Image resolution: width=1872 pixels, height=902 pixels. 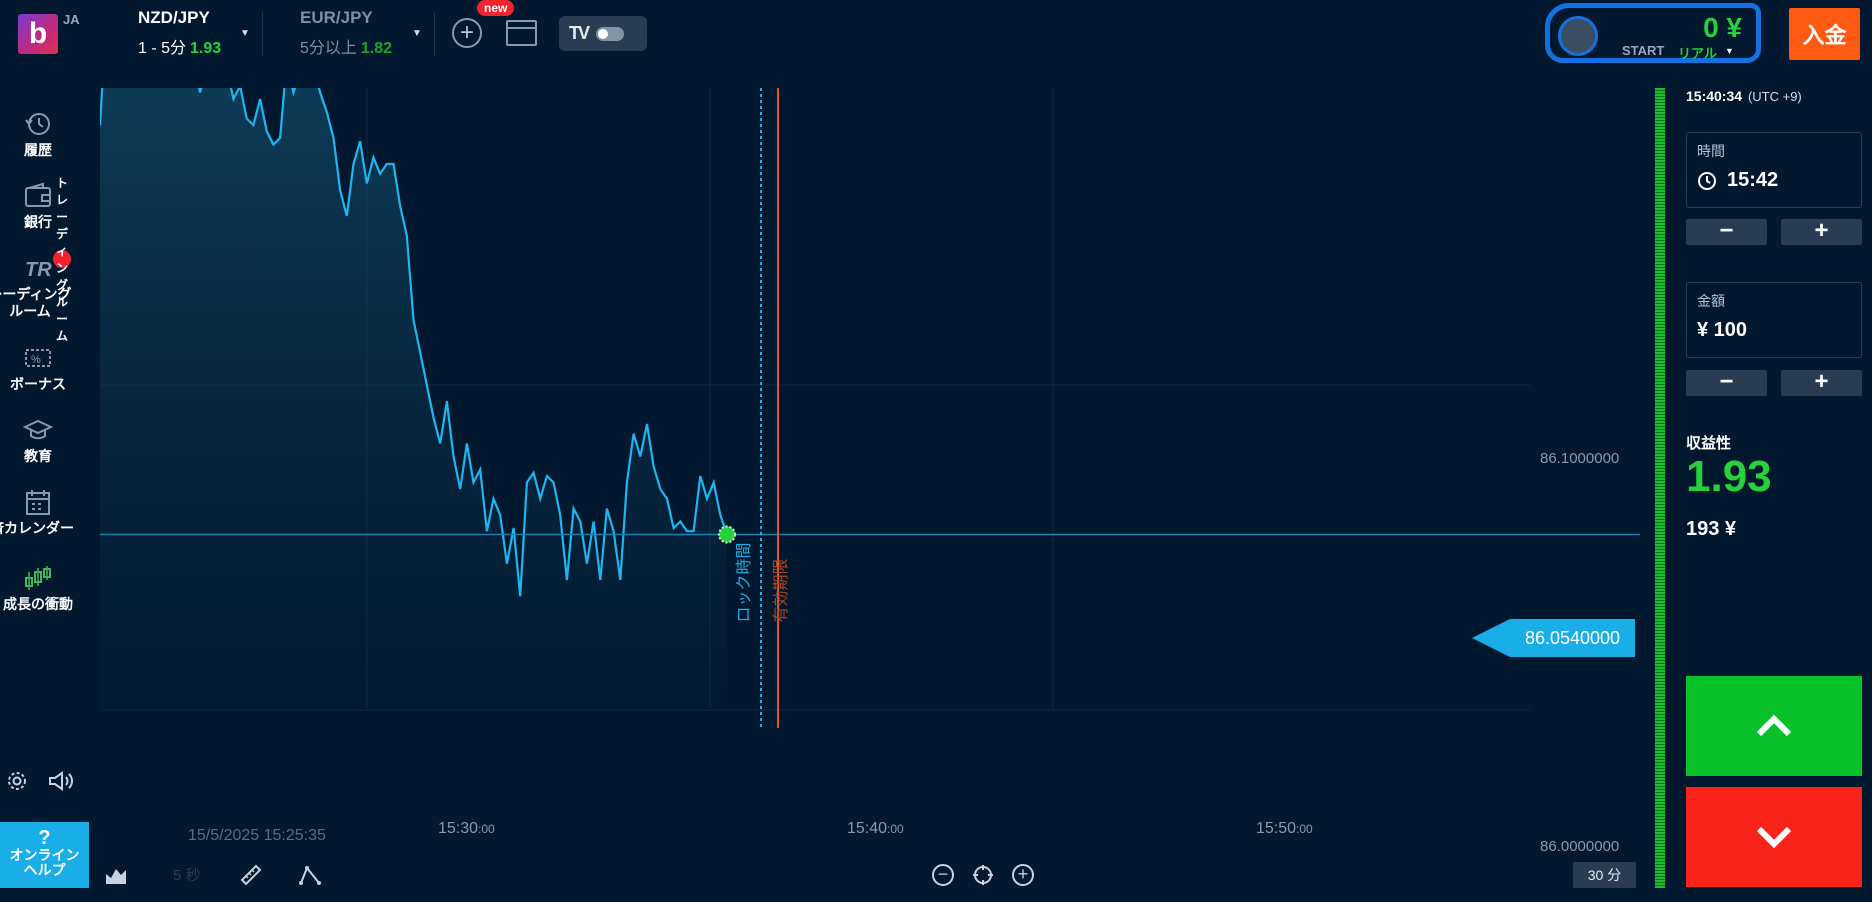 I want to click on new-badge: new, so click(x=496, y=8).